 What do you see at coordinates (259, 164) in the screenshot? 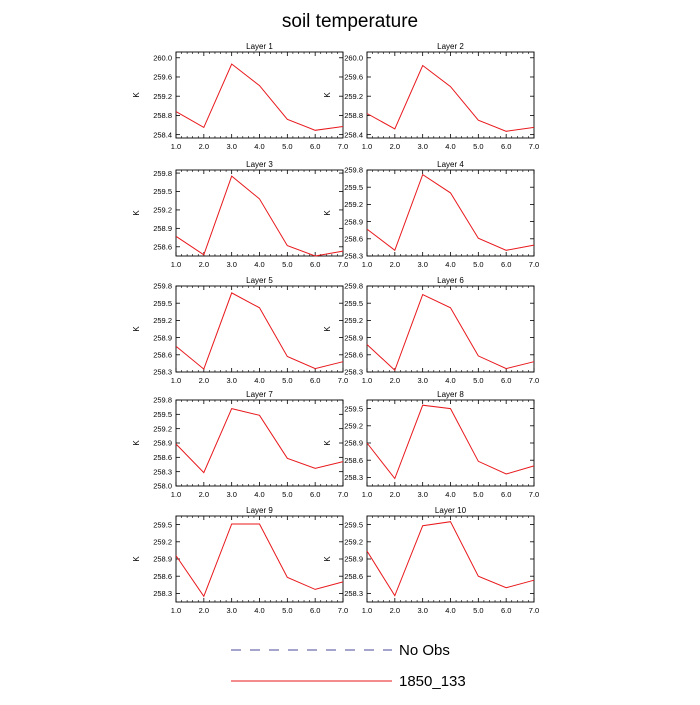
I see `panel-title: Layer 3` at bounding box center [259, 164].